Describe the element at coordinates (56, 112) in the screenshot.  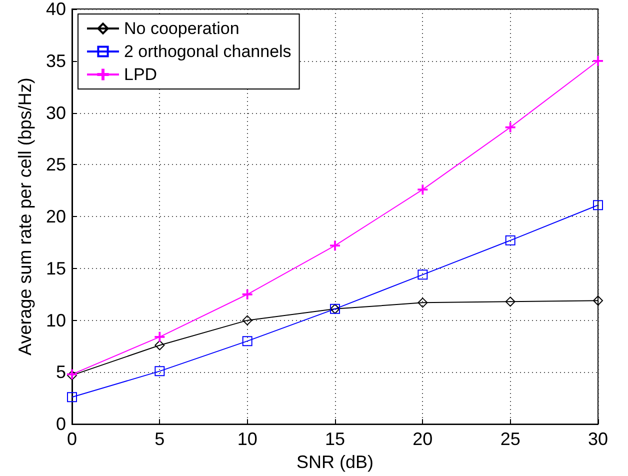
I see `y-tick-label: 30` at that location.